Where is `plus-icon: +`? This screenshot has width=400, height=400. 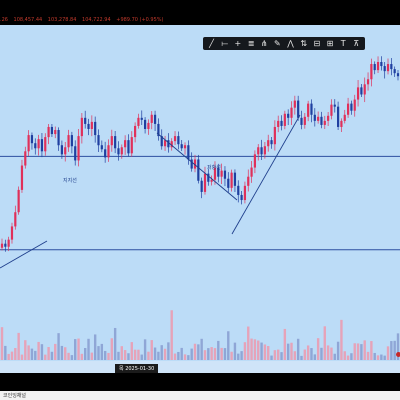
plus-icon: + is located at coordinates (238, 43).